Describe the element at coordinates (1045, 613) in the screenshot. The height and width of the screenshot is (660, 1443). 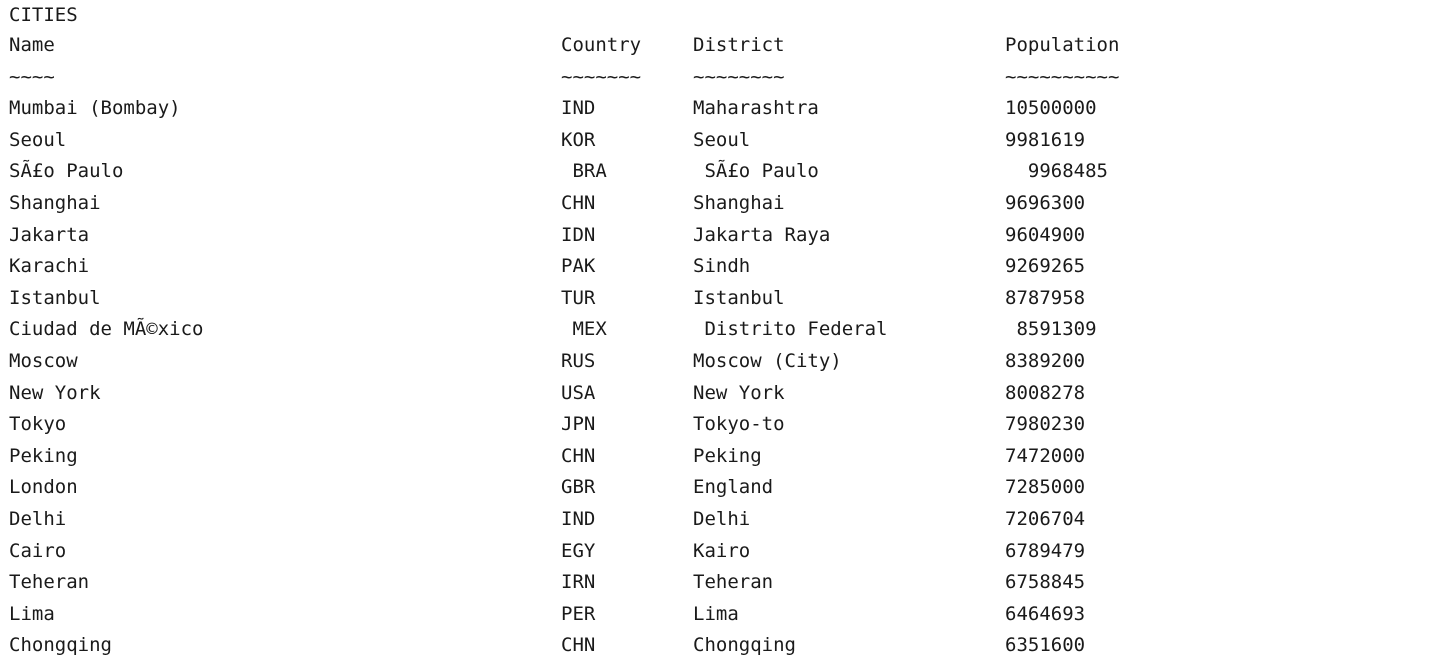
I see `cell-population: 6464693` at that location.